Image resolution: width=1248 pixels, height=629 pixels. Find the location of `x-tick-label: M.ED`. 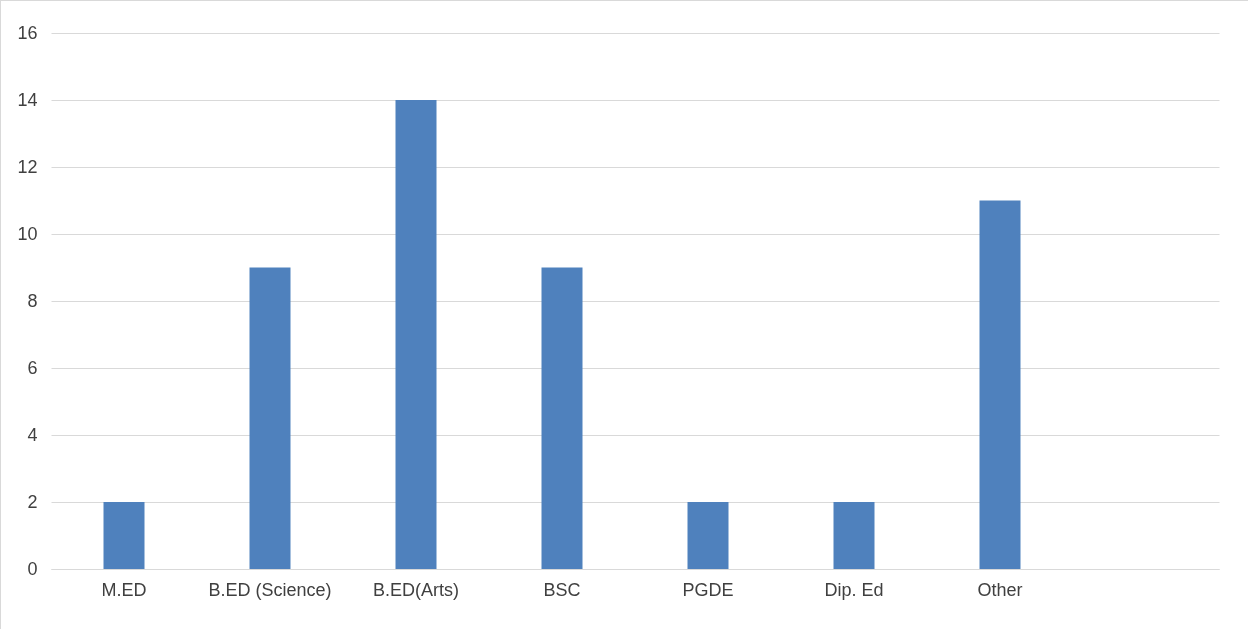

x-tick-label: M.ED is located at coordinates (124, 589).